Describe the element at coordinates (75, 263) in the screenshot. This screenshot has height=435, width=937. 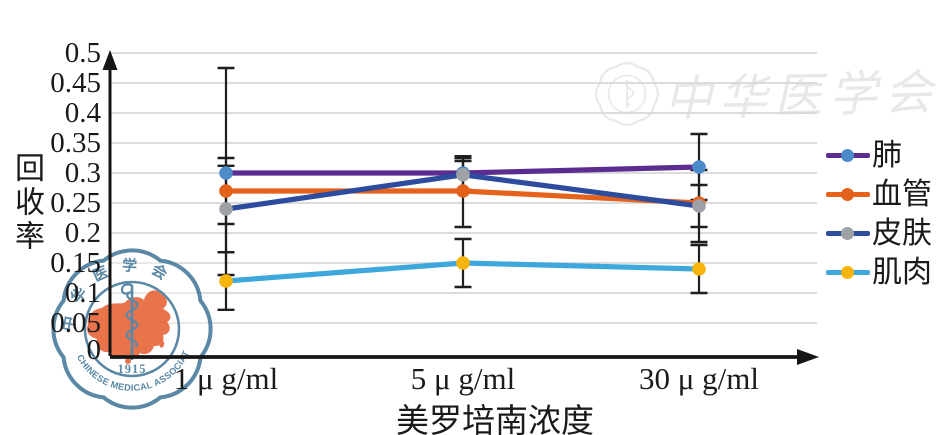
I see `y-tick-label: 0.15` at that location.